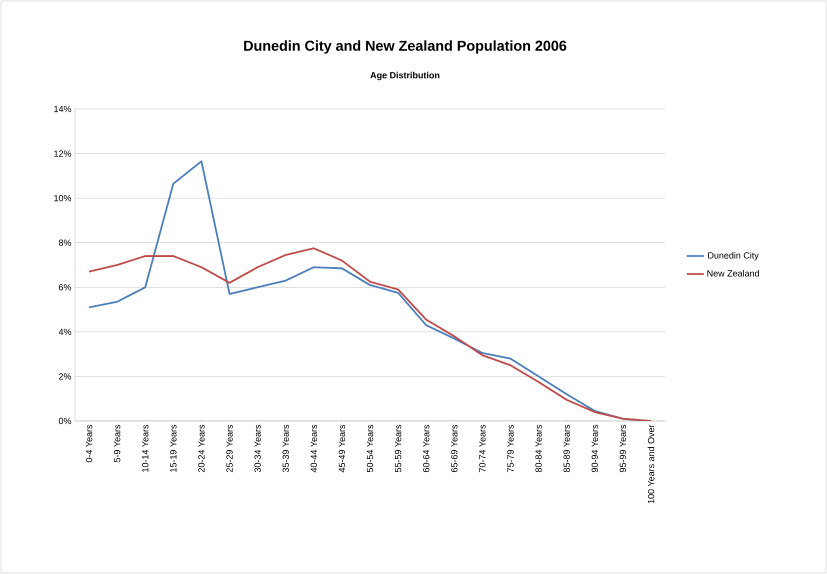 This screenshot has width=827, height=574. Describe the element at coordinates (201, 448) in the screenshot. I see `x-tick-label: 20-24 Years` at that location.